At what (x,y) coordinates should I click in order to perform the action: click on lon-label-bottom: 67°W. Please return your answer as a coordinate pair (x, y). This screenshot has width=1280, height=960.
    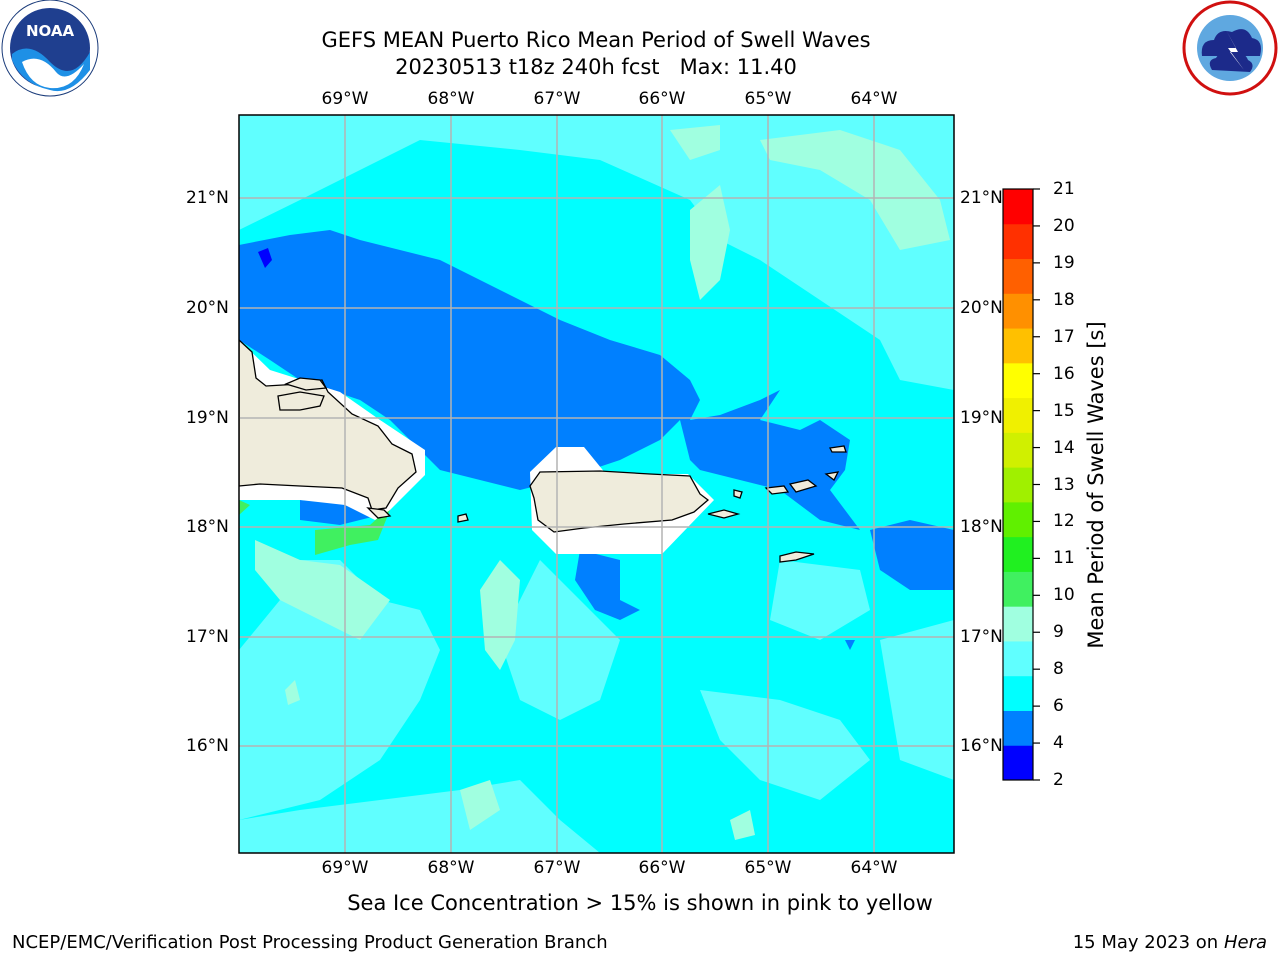
    Looking at the image, I should click on (557, 868).